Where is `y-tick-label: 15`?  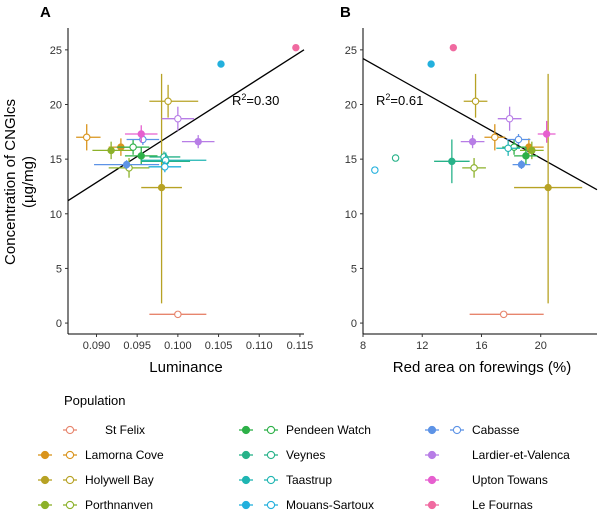 y-tick-label: 15 is located at coordinates (56, 160).